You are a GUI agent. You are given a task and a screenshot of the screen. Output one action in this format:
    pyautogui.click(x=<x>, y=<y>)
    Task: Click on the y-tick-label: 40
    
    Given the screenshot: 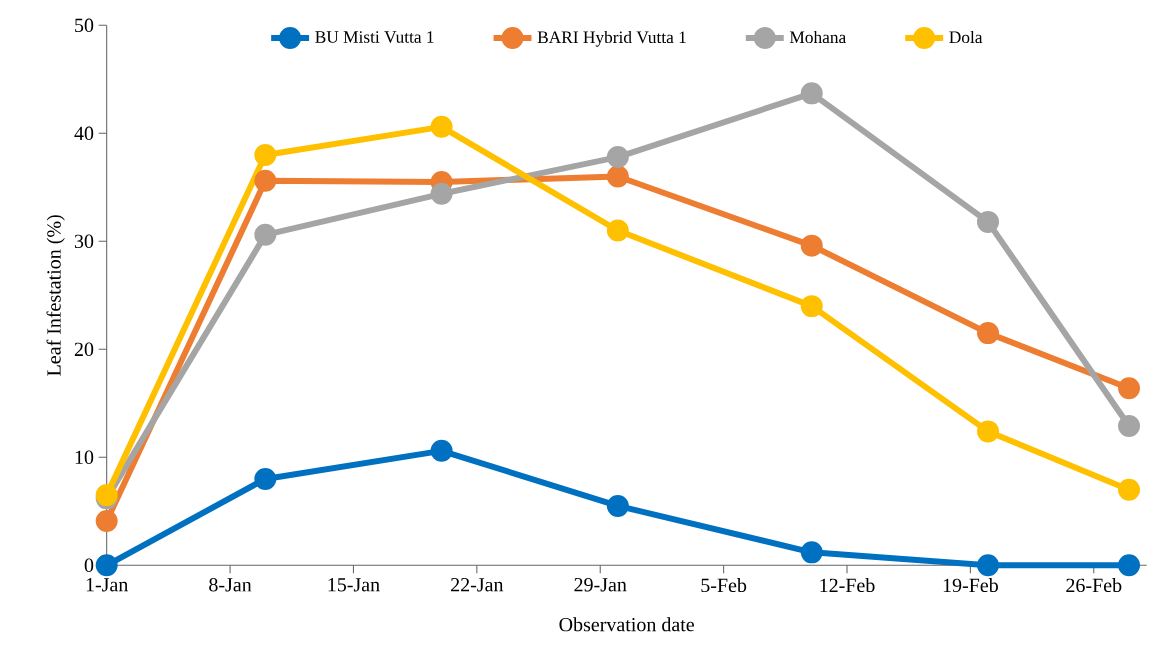 What is the action you would take?
    pyautogui.click(x=84, y=133)
    